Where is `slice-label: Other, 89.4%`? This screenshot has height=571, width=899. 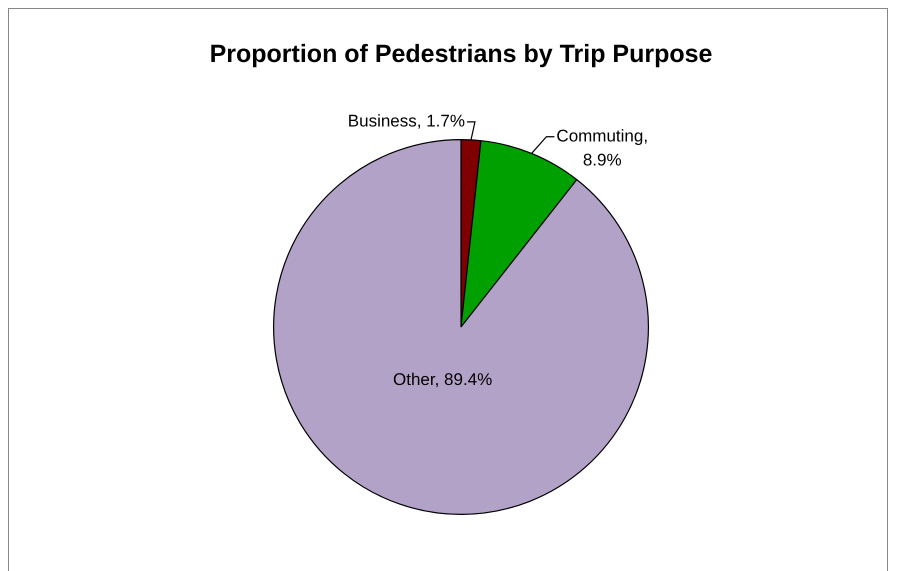 slice-label: Other, 89.4% is located at coordinates (442, 379).